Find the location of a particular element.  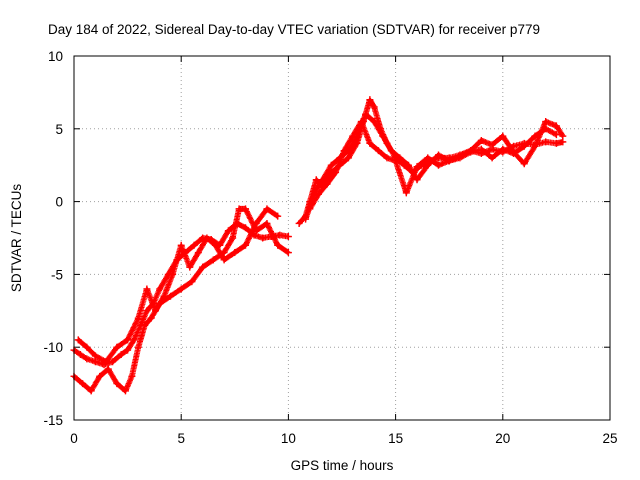

x-tick-label: 5 is located at coordinates (181, 438).